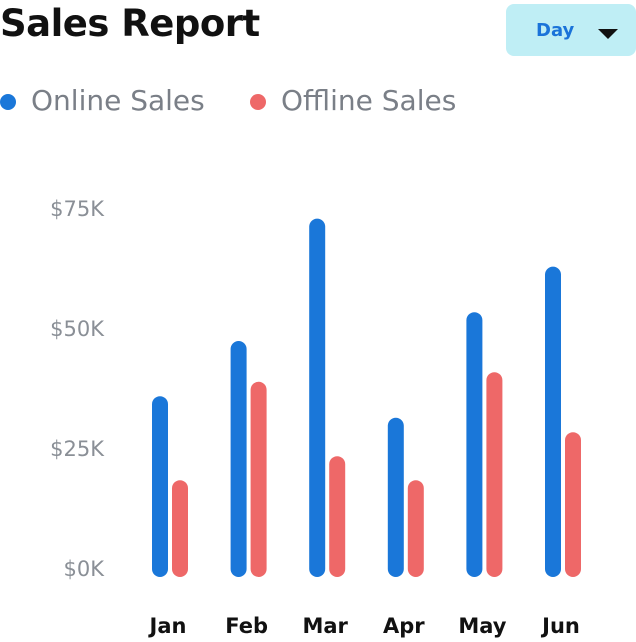 This screenshot has width=636, height=642. What do you see at coordinates (404, 626) in the screenshot?
I see `x-tick-label: Apr` at bounding box center [404, 626].